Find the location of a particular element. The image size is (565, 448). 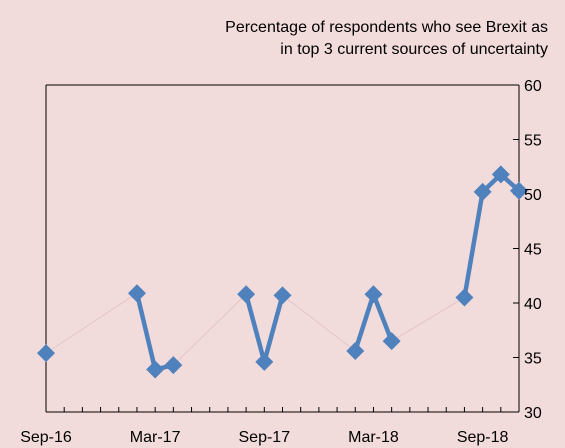

y-tick-label: 55 is located at coordinates (533, 141).